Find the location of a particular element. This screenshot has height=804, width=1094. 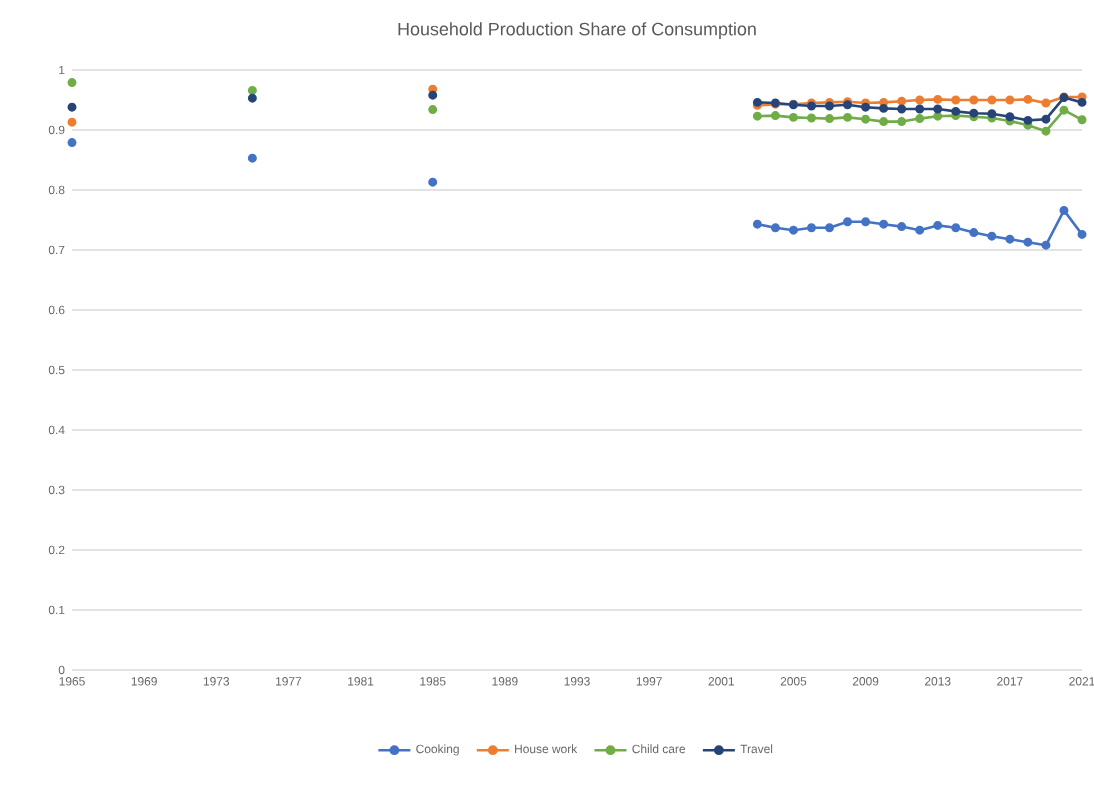

chart-title: Household Production Share of Consumption is located at coordinates (577, 30).